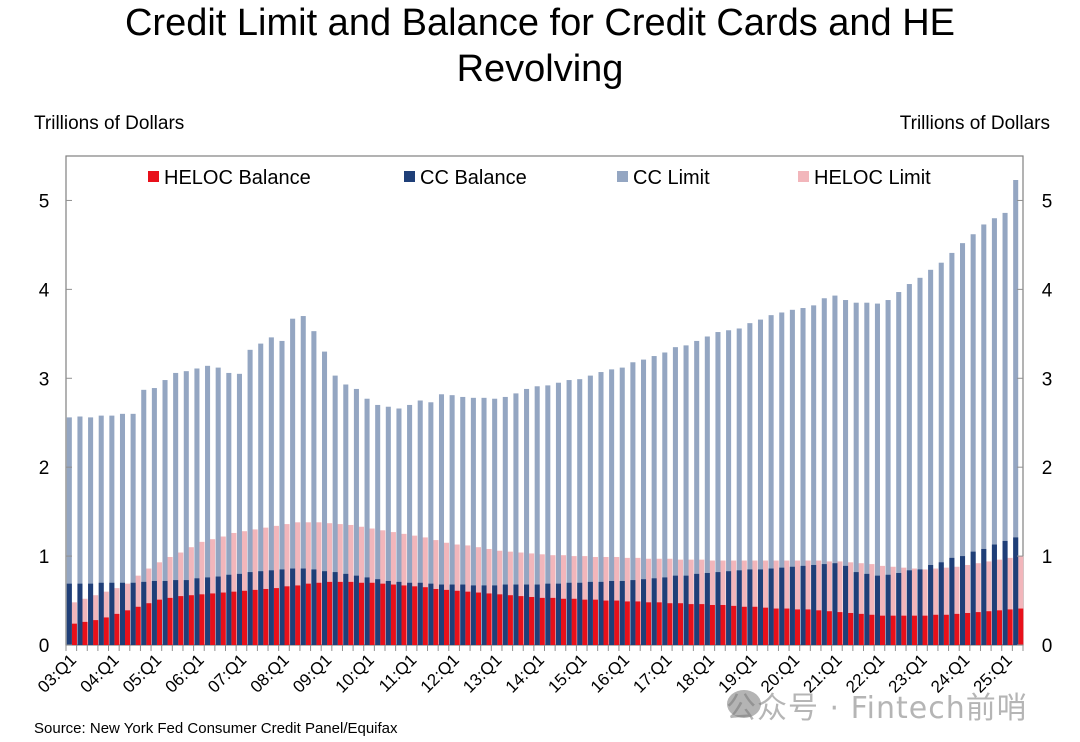 The width and height of the screenshot is (1080, 742). Describe the element at coordinates (877, 708) in the screenshot. I see `watermark: 公众号 · Fintech前哨` at that location.